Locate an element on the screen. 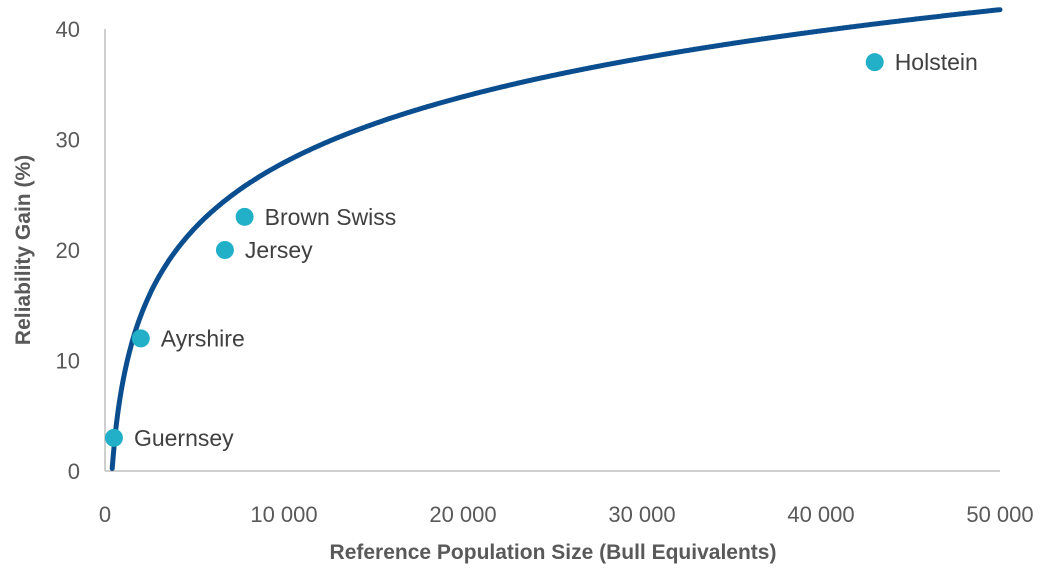  y-tick-labels: 0 10 20 30 40 is located at coordinates (68, 250).